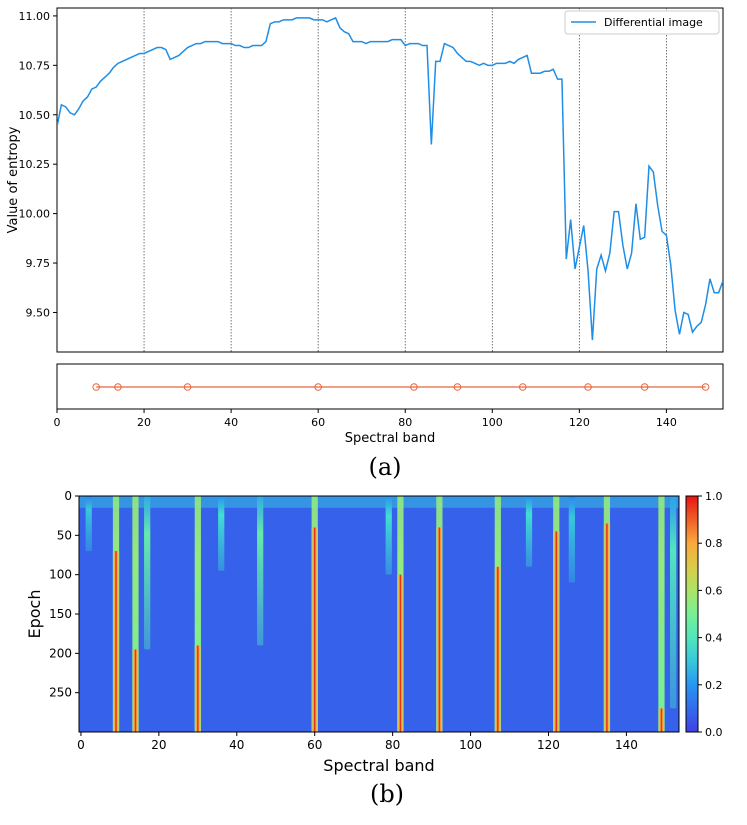 This screenshot has height=825, width=747. I want to click on colorbar-tick-label: 0.0, so click(714, 732).